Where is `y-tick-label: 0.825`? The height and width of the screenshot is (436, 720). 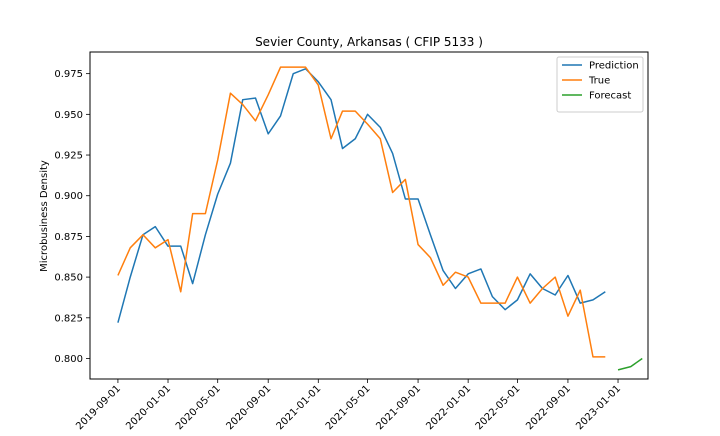
y-tick-label: 0.825 is located at coordinates (68, 318).